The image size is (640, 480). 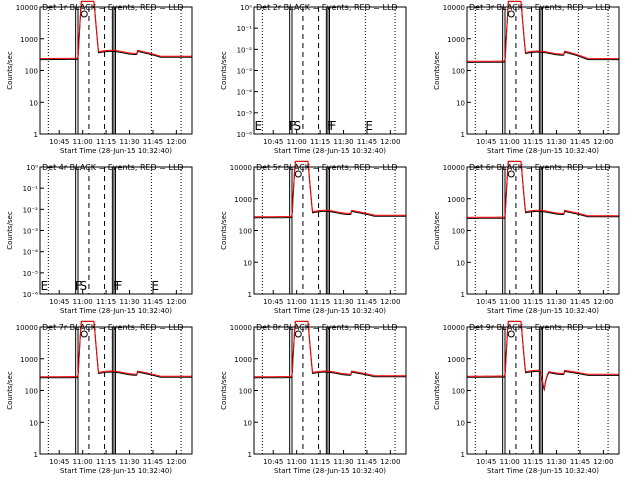 What do you see at coordinates (31, 189) in the screenshot?
I see `y-tick-label: 10⁻¹` at bounding box center [31, 189].